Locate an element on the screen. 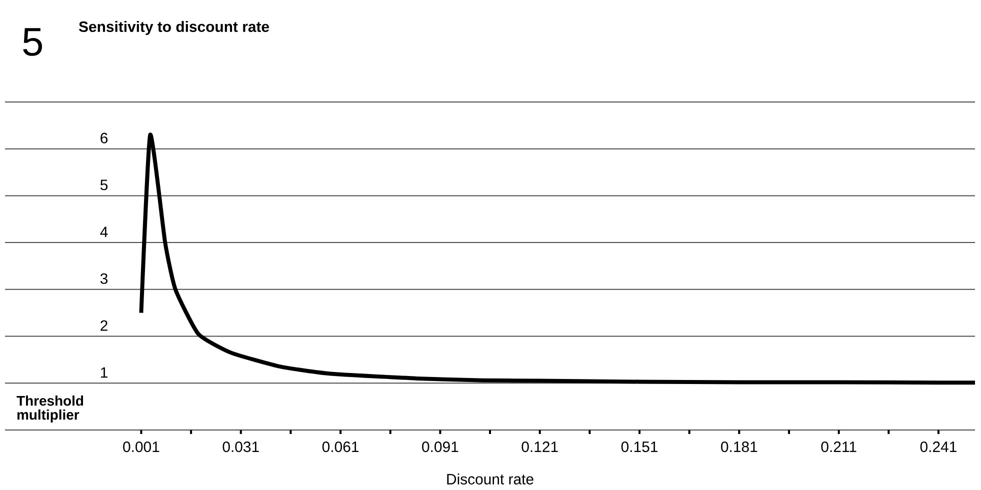  y-tick-label: 2 is located at coordinates (104, 325).